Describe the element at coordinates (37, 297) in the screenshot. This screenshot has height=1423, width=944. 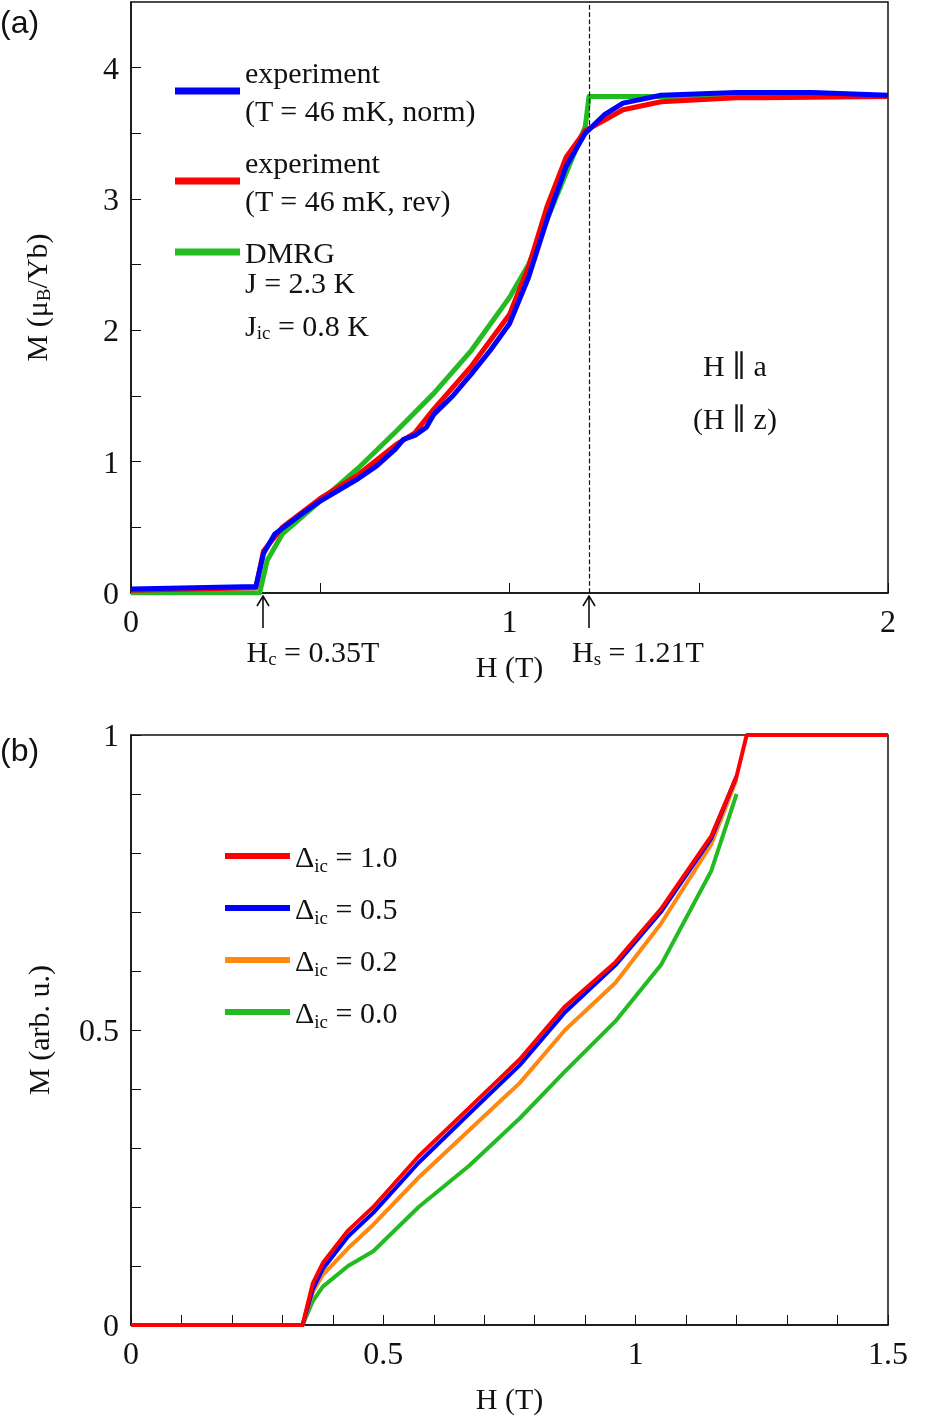
I see `y-axis-title: M (μB/Yb)` at that location.